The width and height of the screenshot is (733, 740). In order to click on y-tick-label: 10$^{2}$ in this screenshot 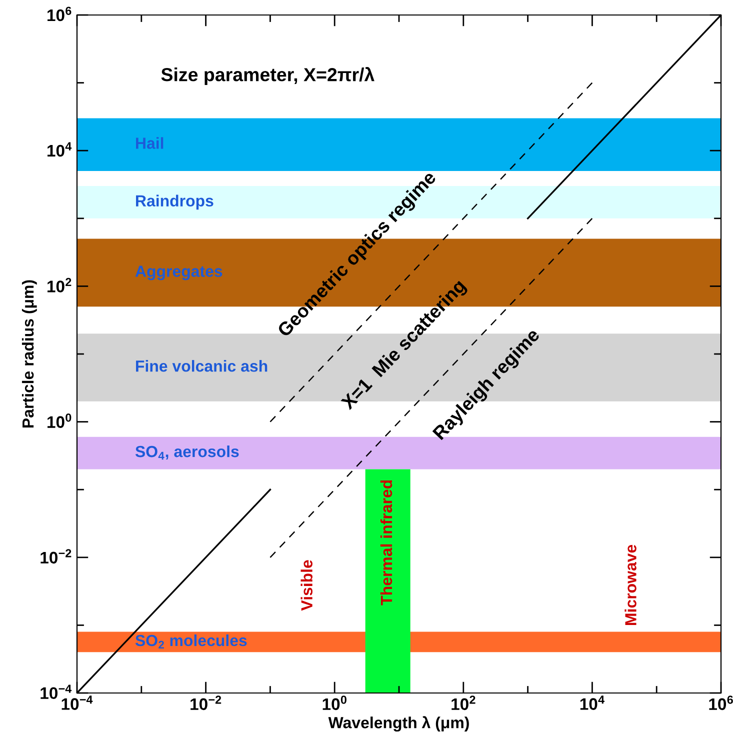, I will do `click(60, 285)`.